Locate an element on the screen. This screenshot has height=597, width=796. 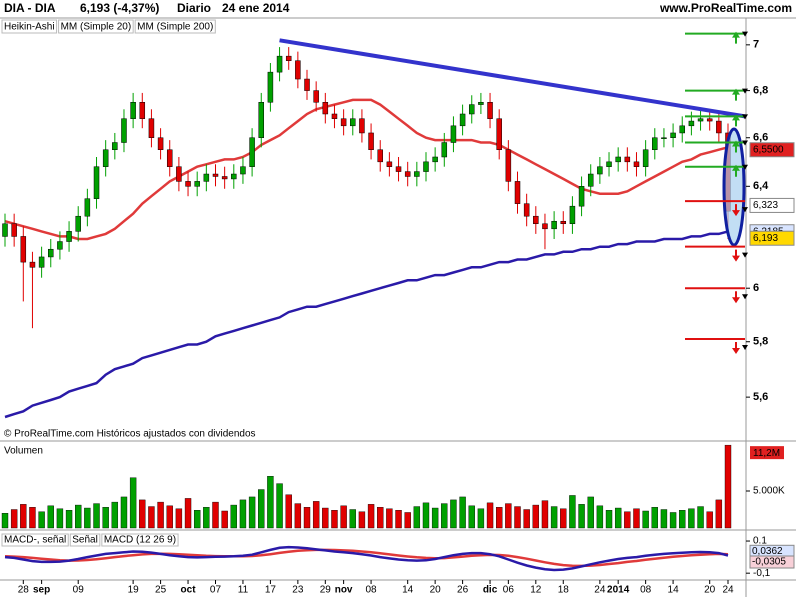
legend-entry: Señal is located at coordinates (85, 540).